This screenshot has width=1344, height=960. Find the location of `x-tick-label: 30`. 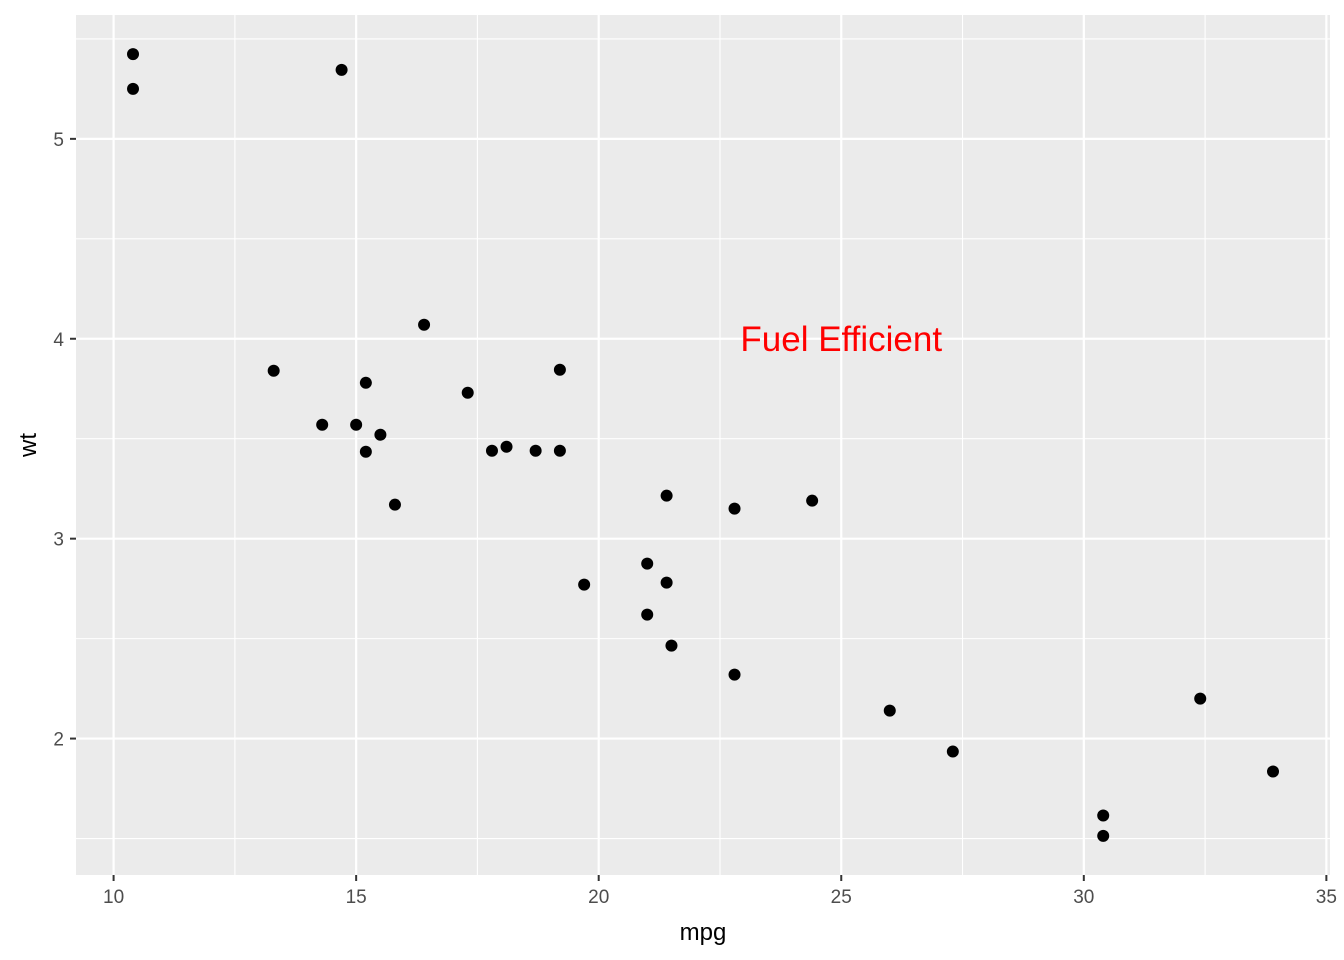

x-tick-label: 30 is located at coordinates (1083, 897).